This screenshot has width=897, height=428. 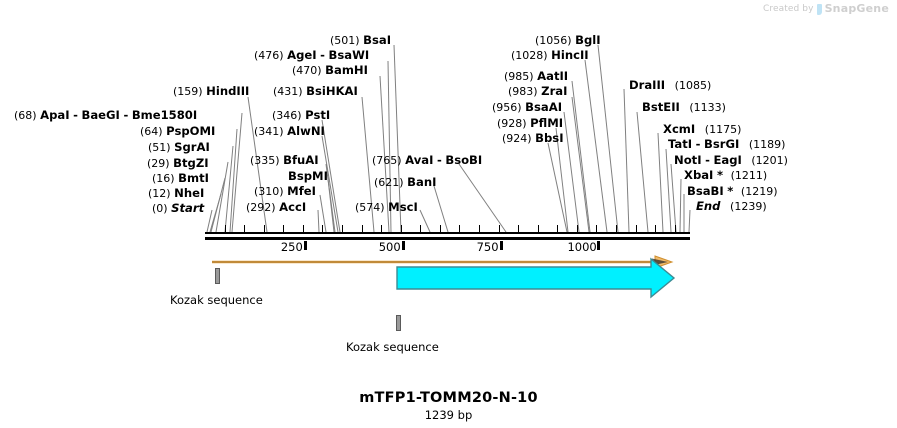 What do you see at coordinates (398, 323) in the screenshot?
I see `kozak-mark-lower` at bounding box center [398, 323].